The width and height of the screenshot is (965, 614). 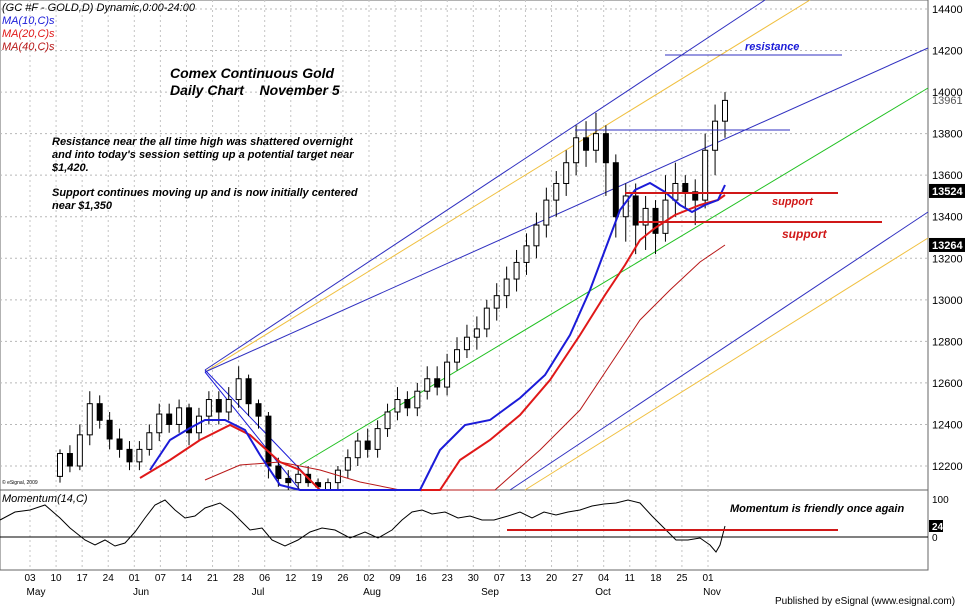 What do you see at coordinates (947, 52) in the screenshot?
I see `price-tick-label: 14200` at bounding box center [947, 52].